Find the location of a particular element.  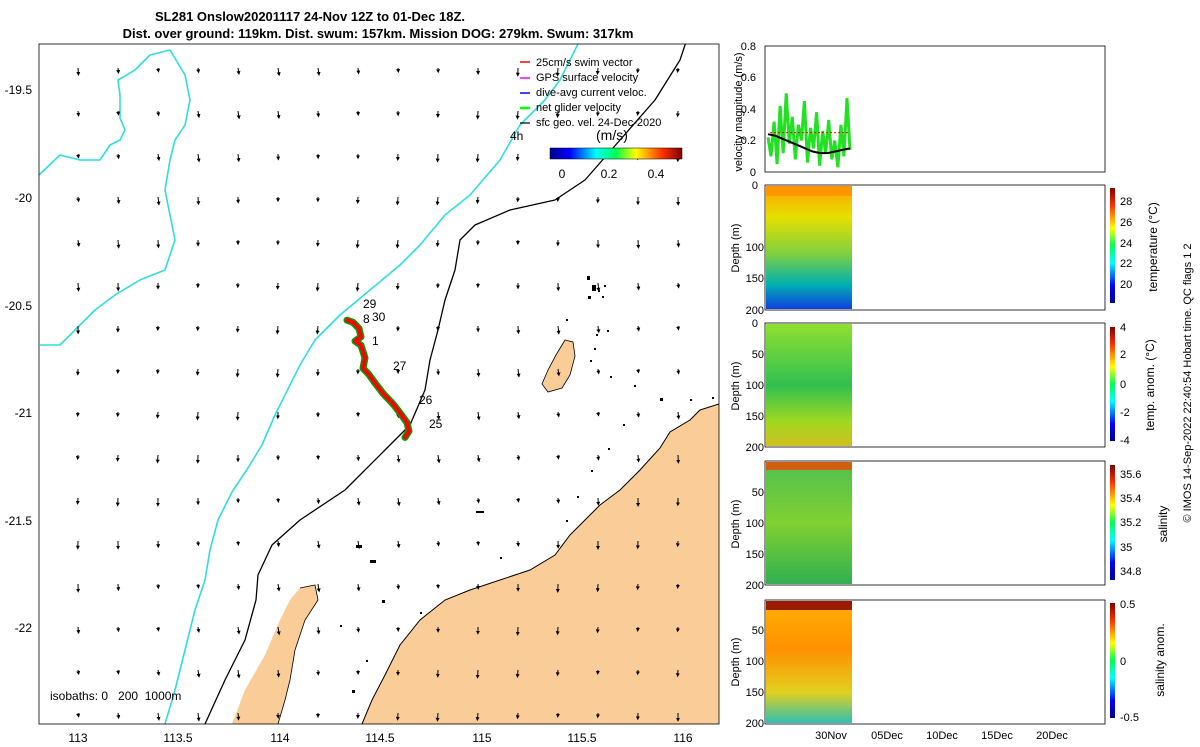

temperature-colorbar is located at coordinates (1112, 245).